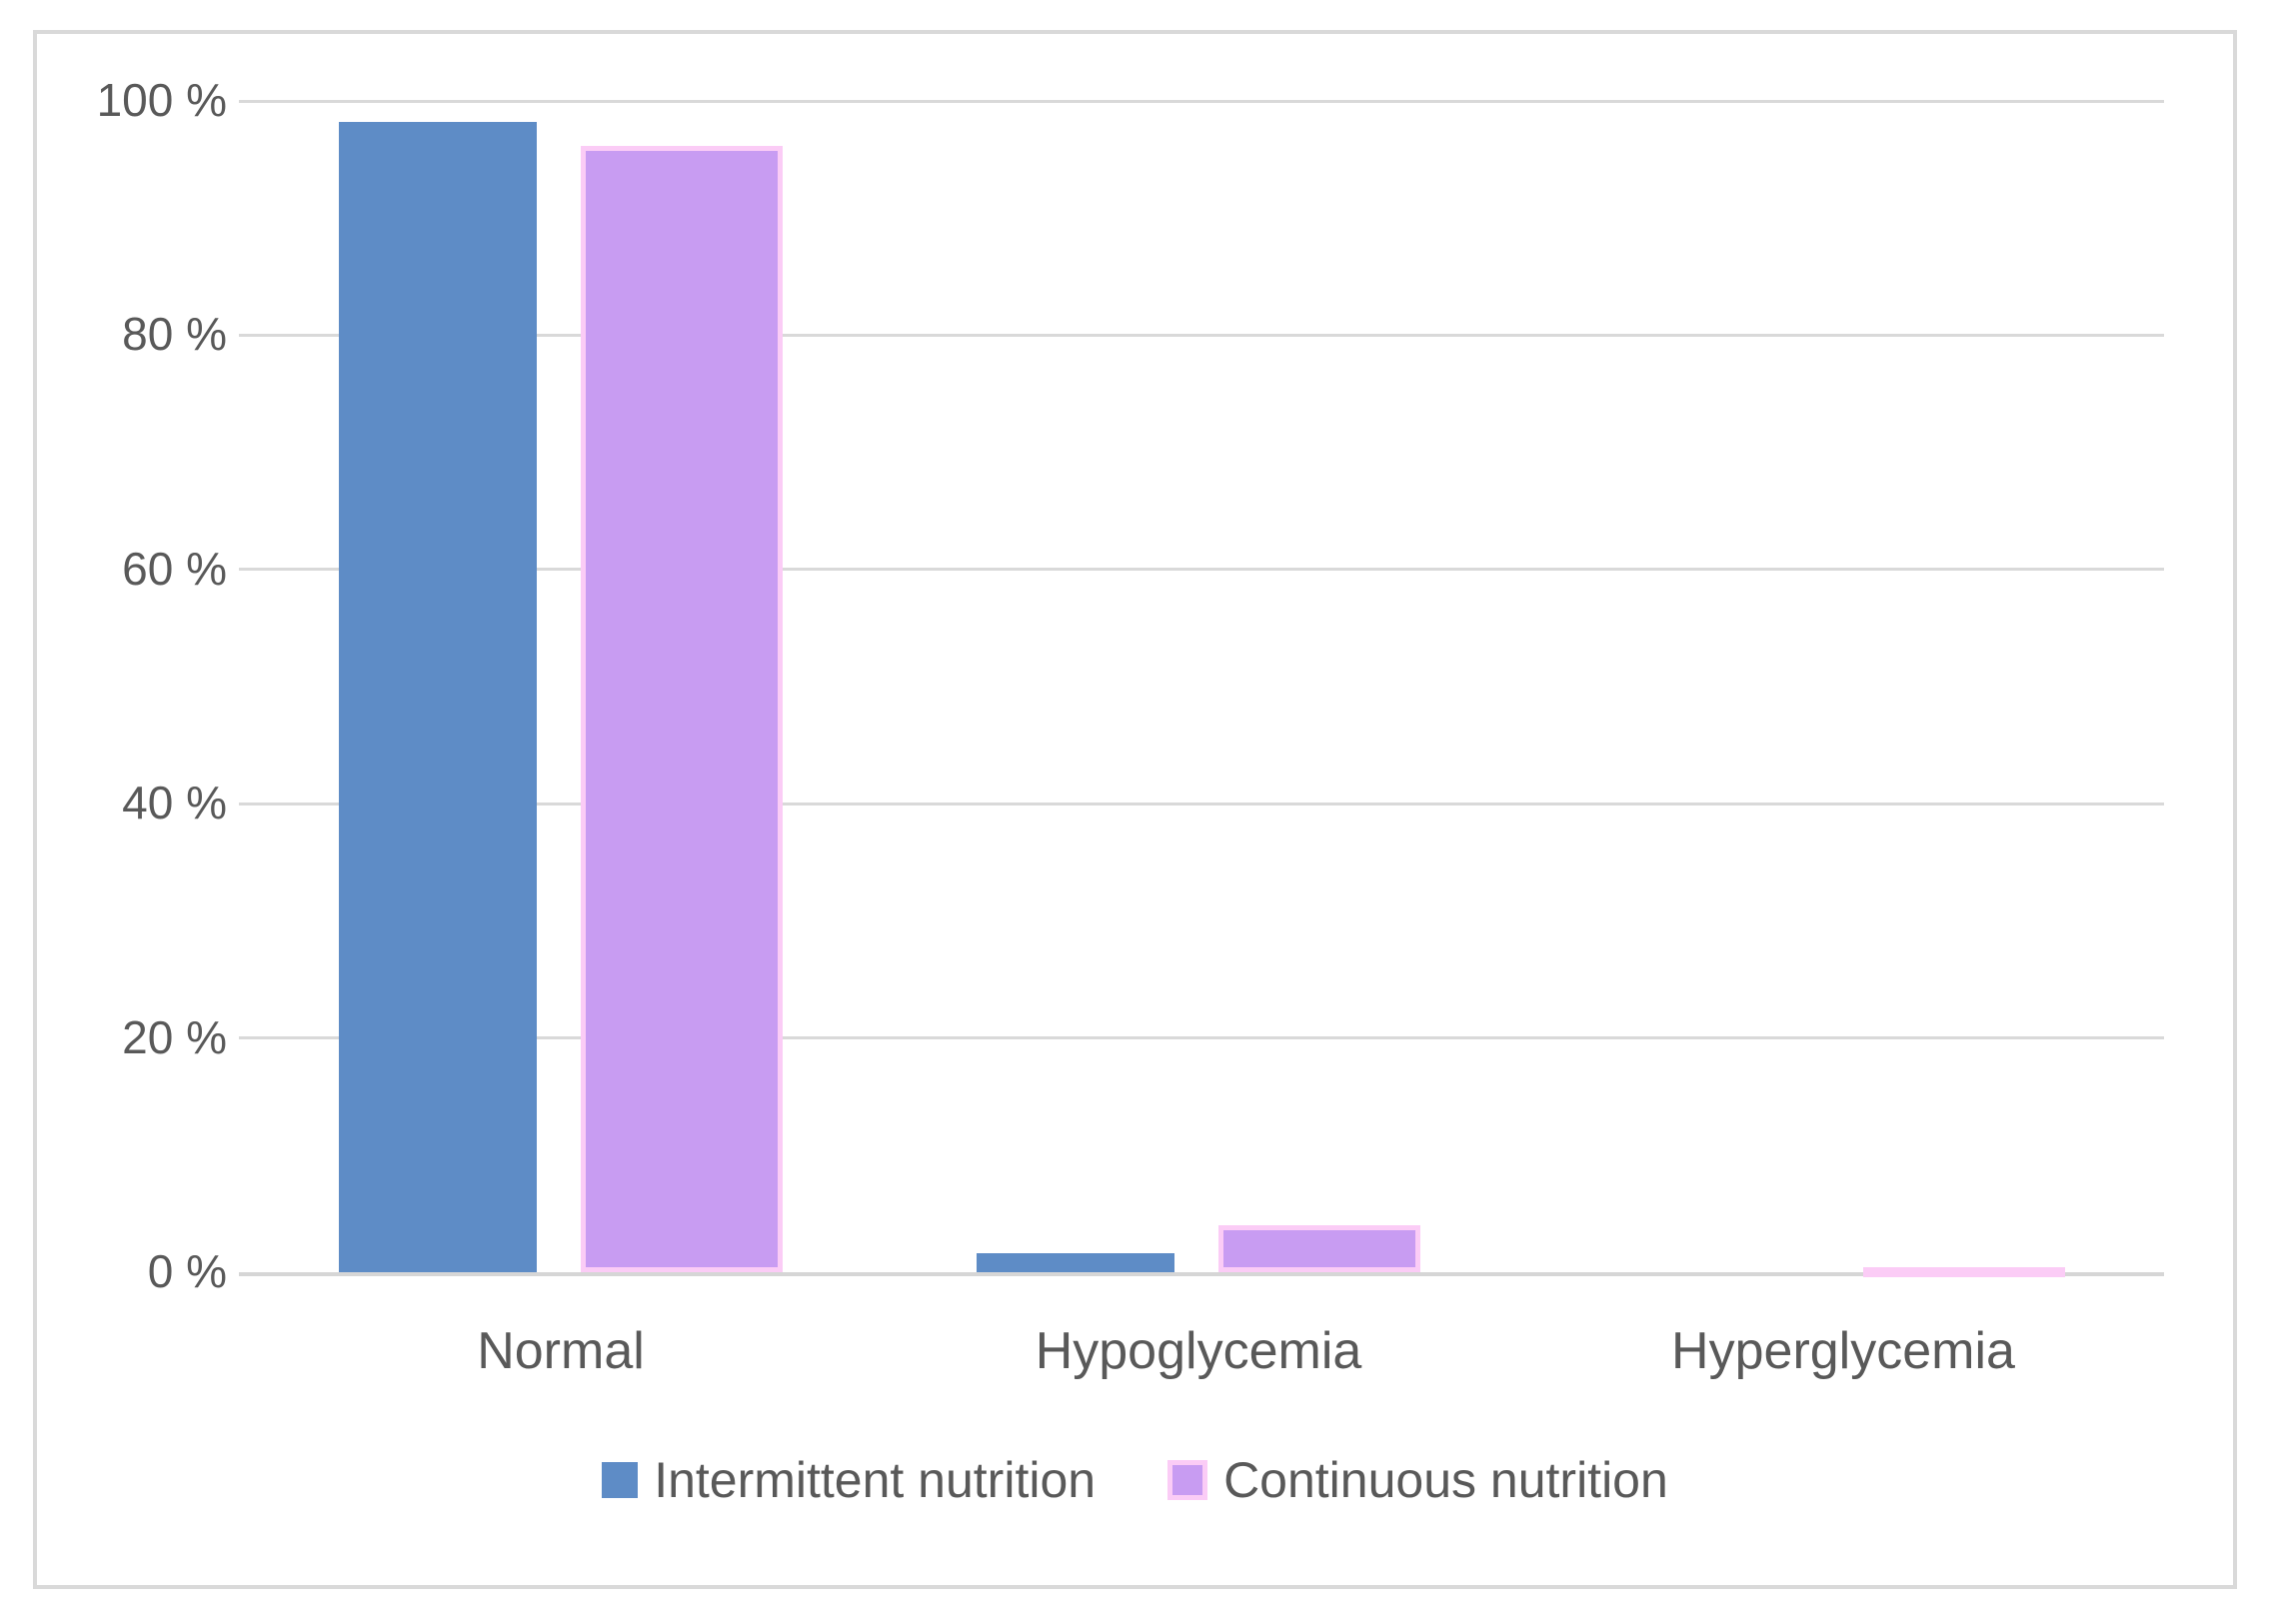  Describe the element at coordinates (1445, 1480) in the screenshot. I see `legend-label: Continuous nutrition` at that location.